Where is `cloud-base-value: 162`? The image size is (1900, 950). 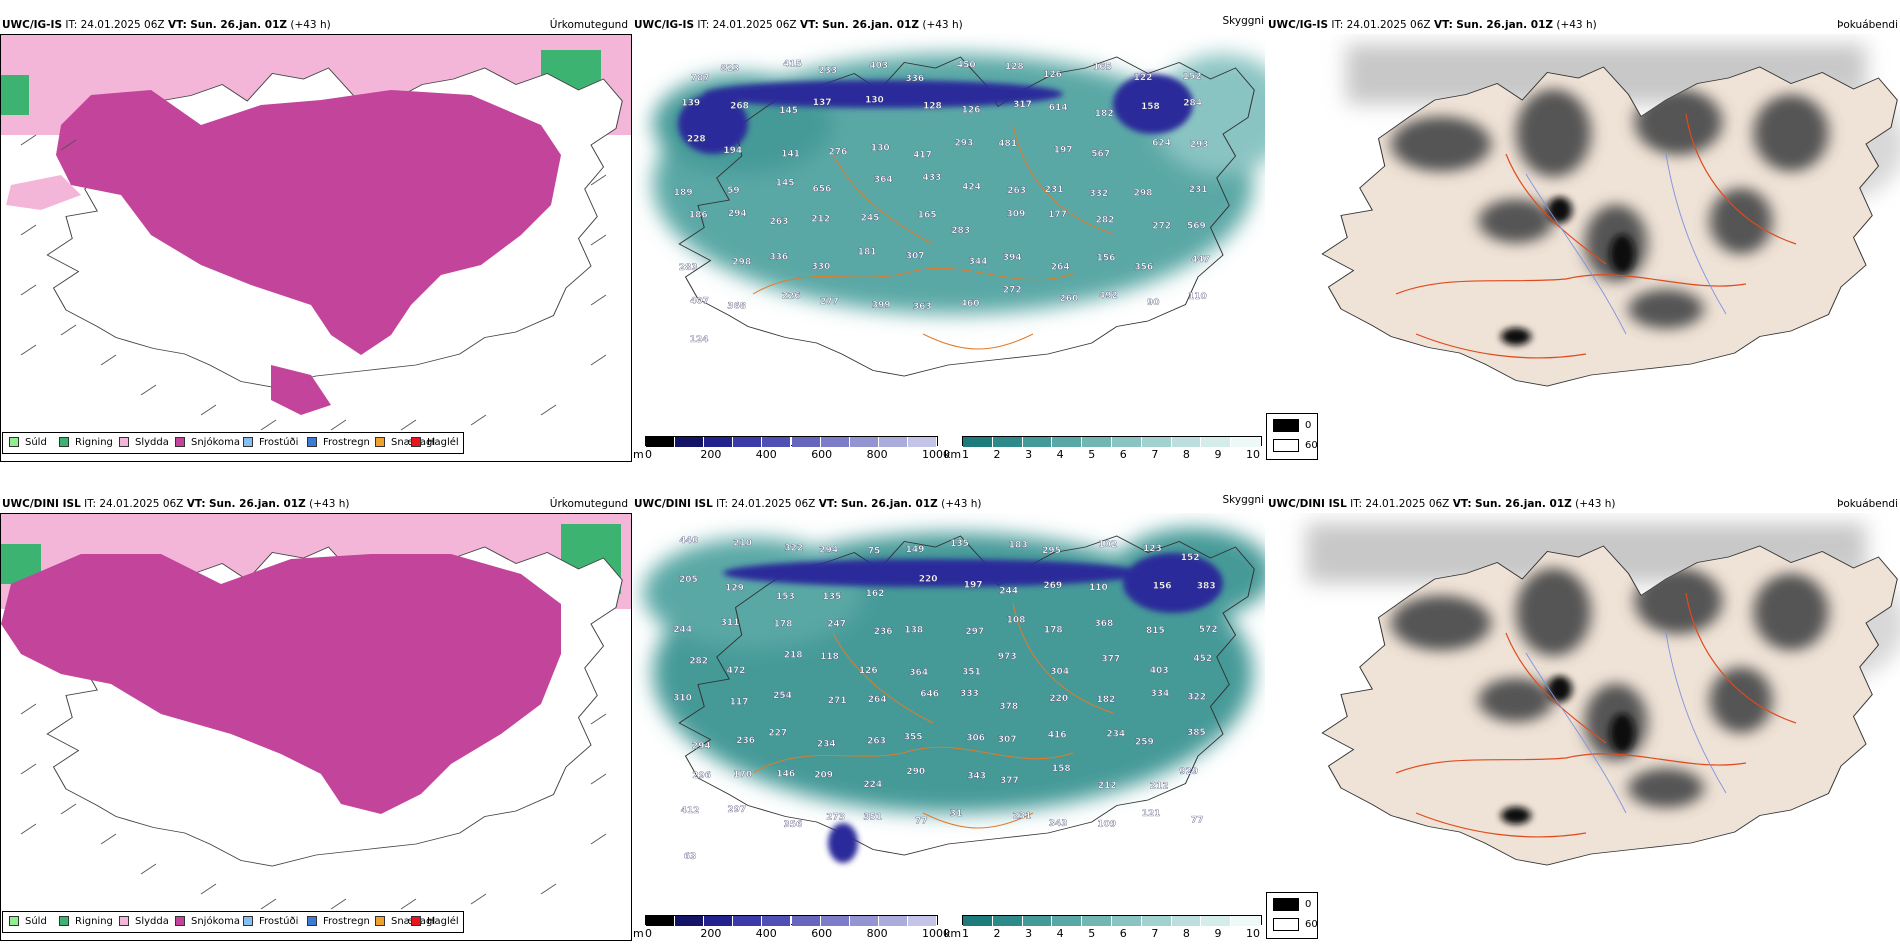
cloud-base-value: 162 is located at coordinates (875, 594).